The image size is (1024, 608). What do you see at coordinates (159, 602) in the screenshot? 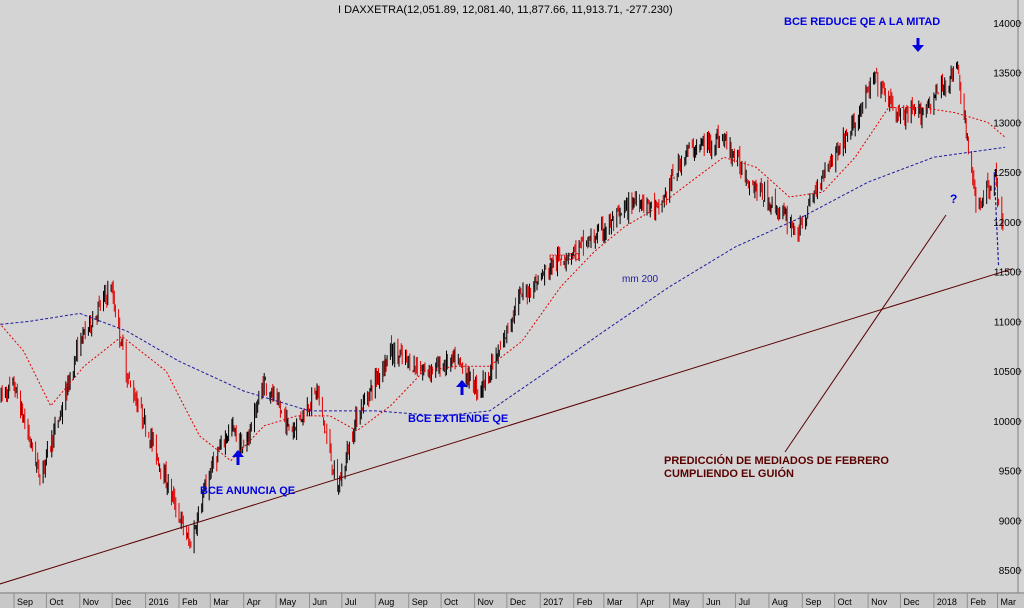
I see `x-tick-label: 2016` at bounding box center [159, 602].